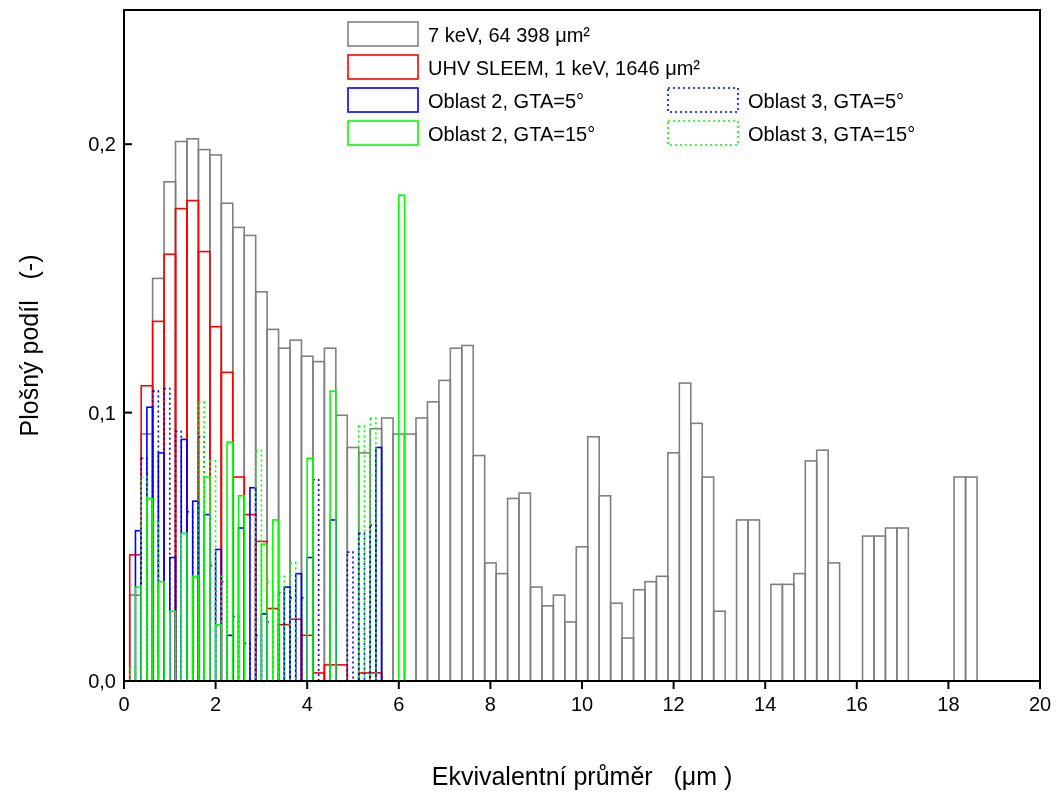  What do you see at coordinates (29, 345) in the screenshot?
I see `y-axis-title: Plošný podíl (-)` at bounding box center [29, 345].